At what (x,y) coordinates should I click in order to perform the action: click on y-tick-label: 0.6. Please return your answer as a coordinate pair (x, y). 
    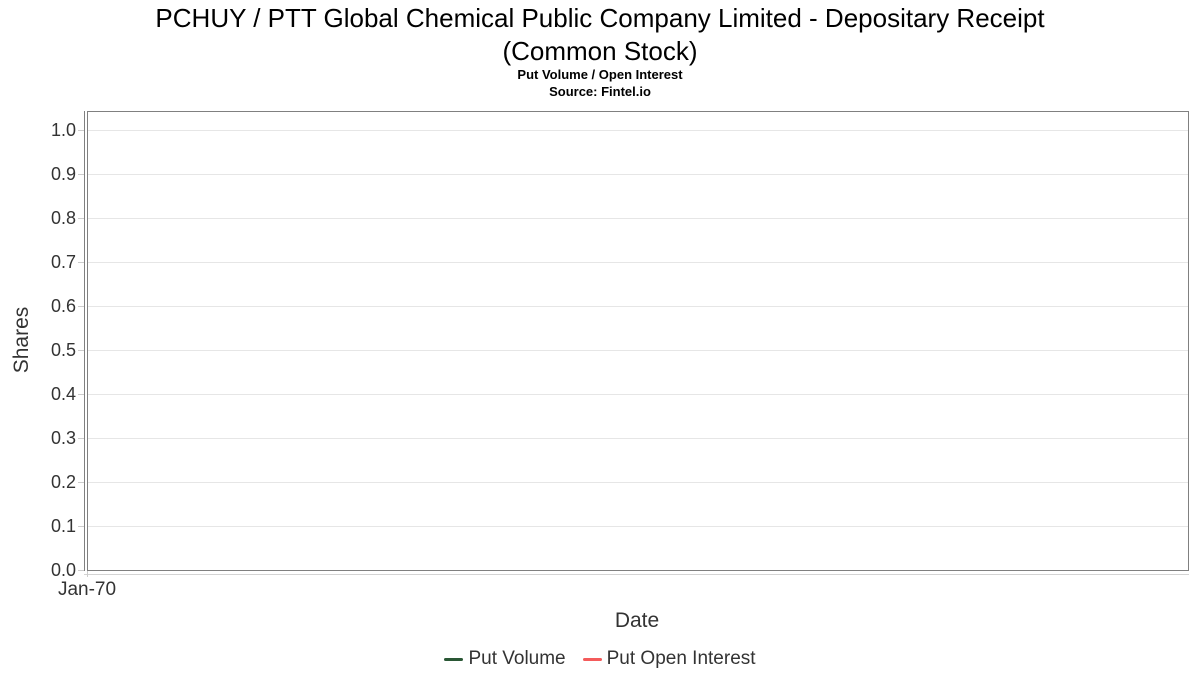
    Looking at the image, I should click on (63, 306).